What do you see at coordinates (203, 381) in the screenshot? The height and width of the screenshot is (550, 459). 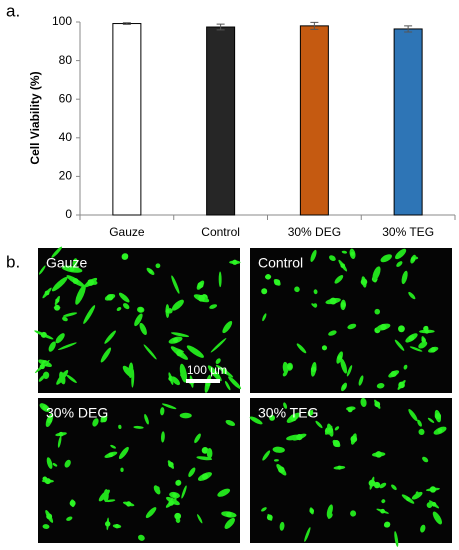 I see `scale-bar` at bounding box center [203, 381].